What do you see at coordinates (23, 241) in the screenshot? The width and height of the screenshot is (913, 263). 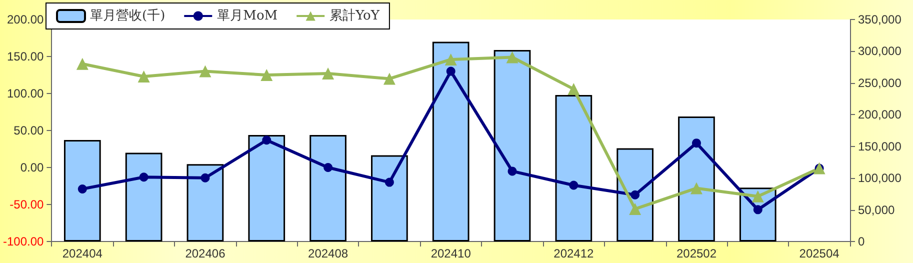 I see `y-tick-label: -100.00` at bounding box center [23, 241].